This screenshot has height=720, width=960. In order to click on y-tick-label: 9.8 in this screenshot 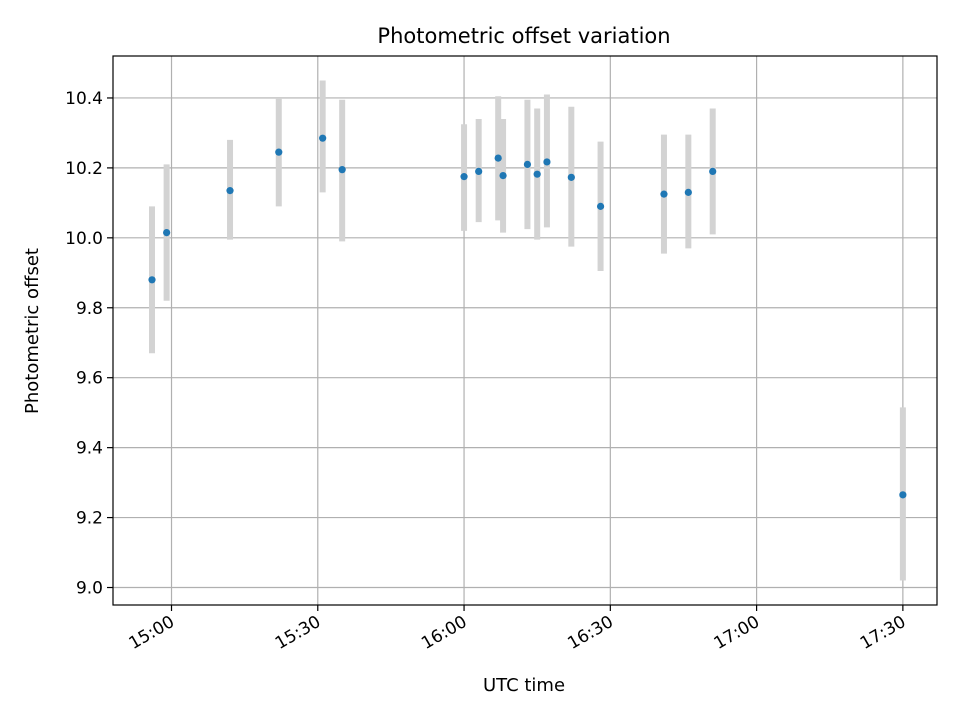, I will do `click(89, 309)`.